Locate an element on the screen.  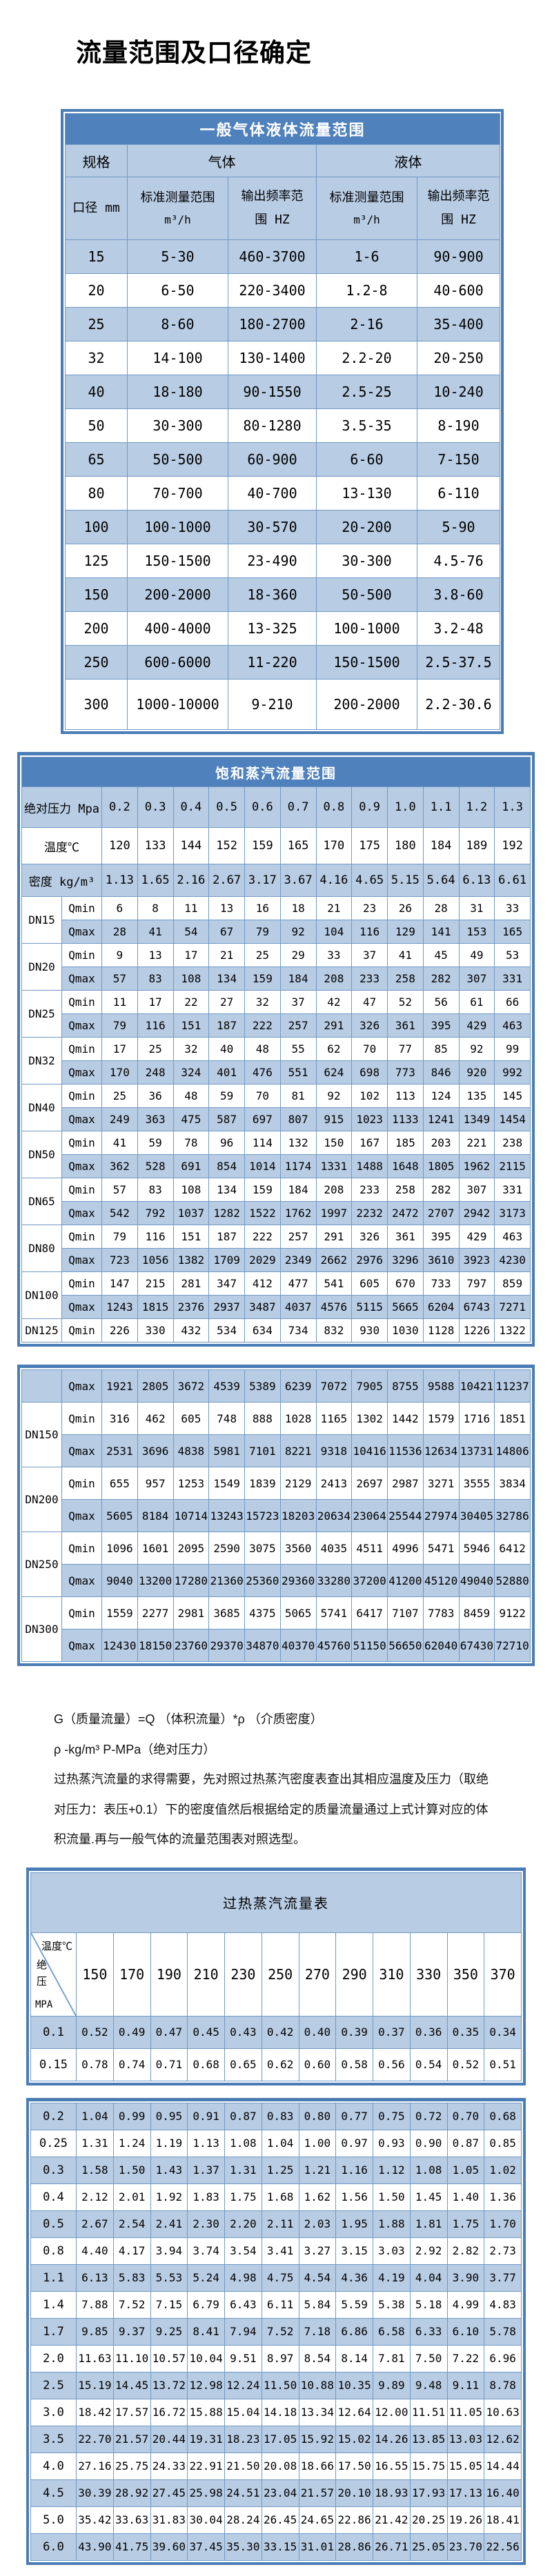
density-cell: 1.92 is located at coordinates (169, 2197).